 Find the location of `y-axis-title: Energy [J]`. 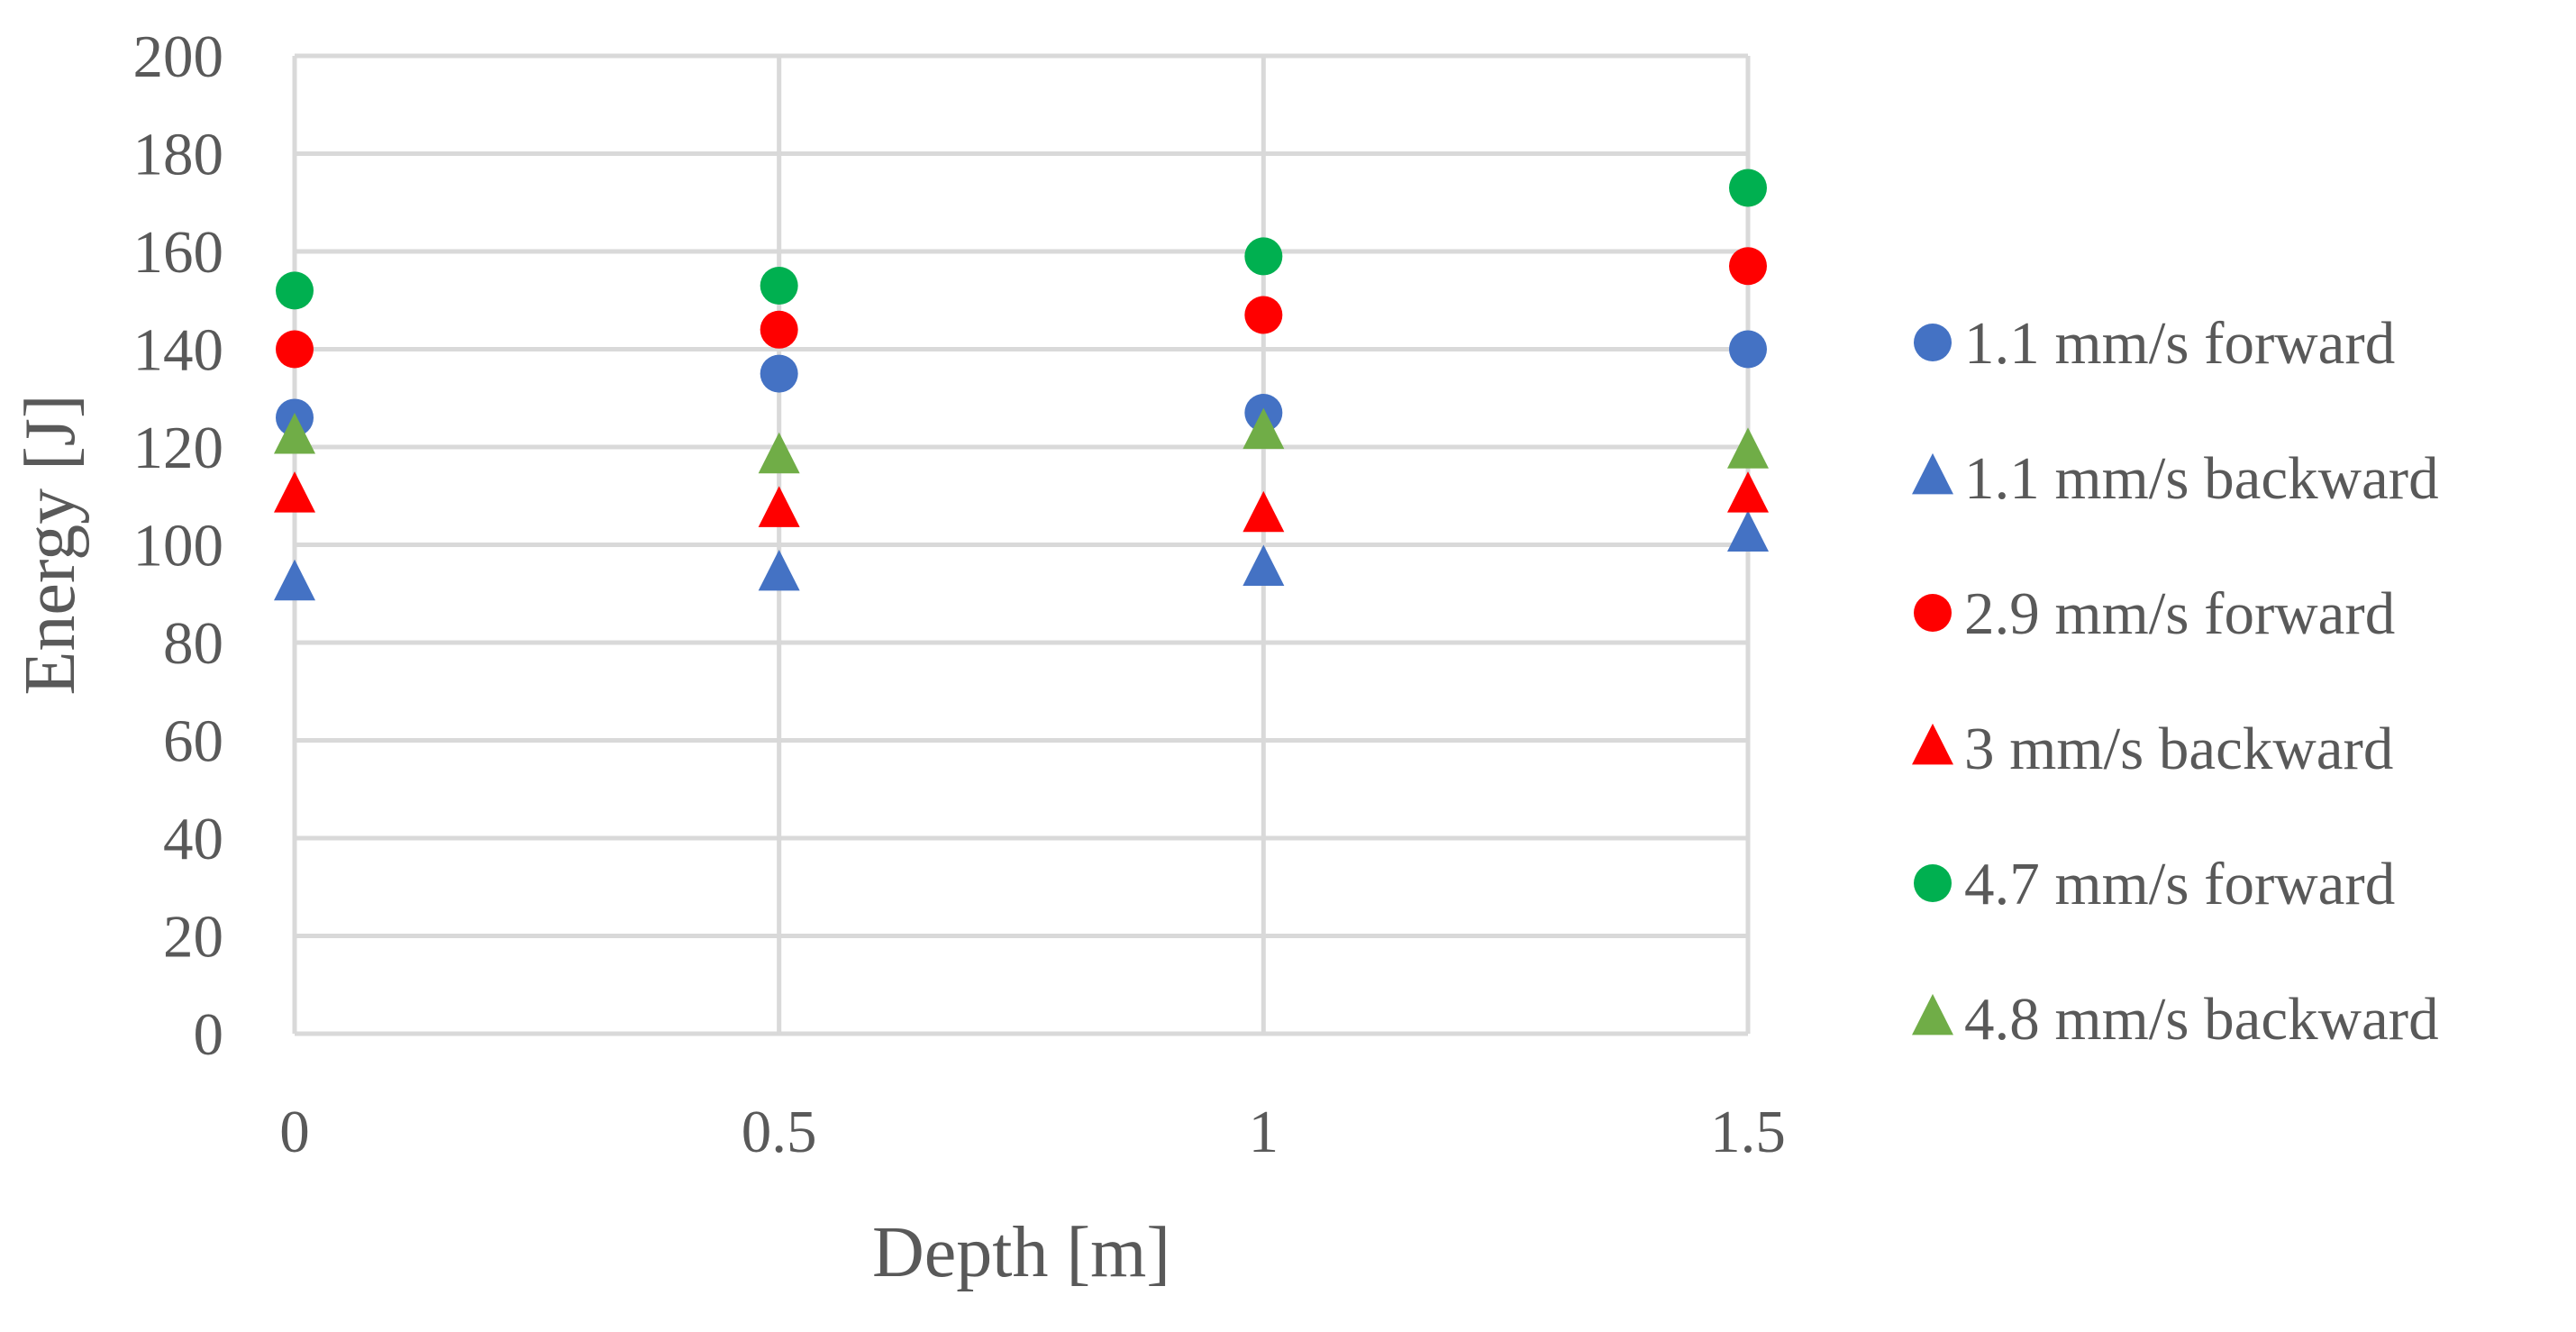

y-axis-title: Energy [J] is located at coordinates (50, 545).